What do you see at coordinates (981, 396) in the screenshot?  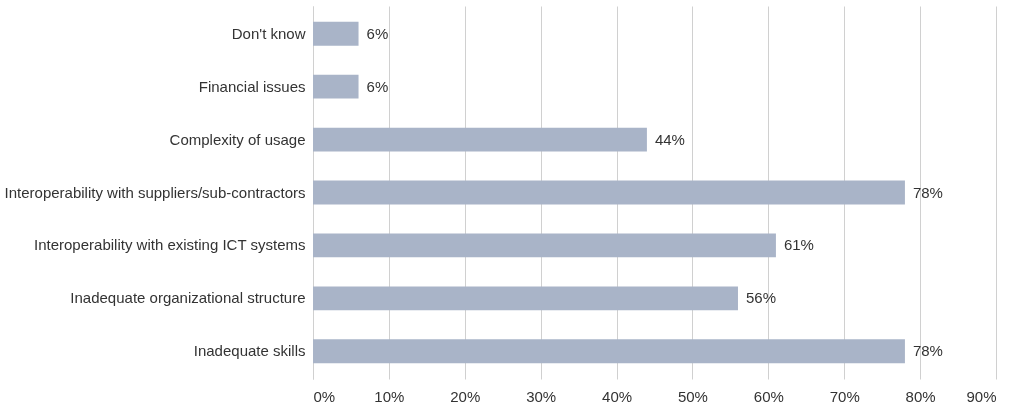 I see `x-tick-label: 90%` at bounding box center [981, 396].